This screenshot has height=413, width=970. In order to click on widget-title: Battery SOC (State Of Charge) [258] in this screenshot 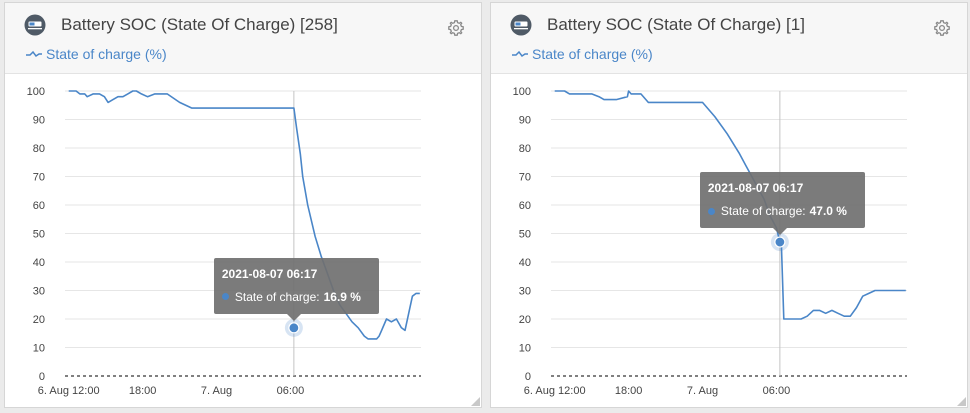, I will do `click(199, 24)`.